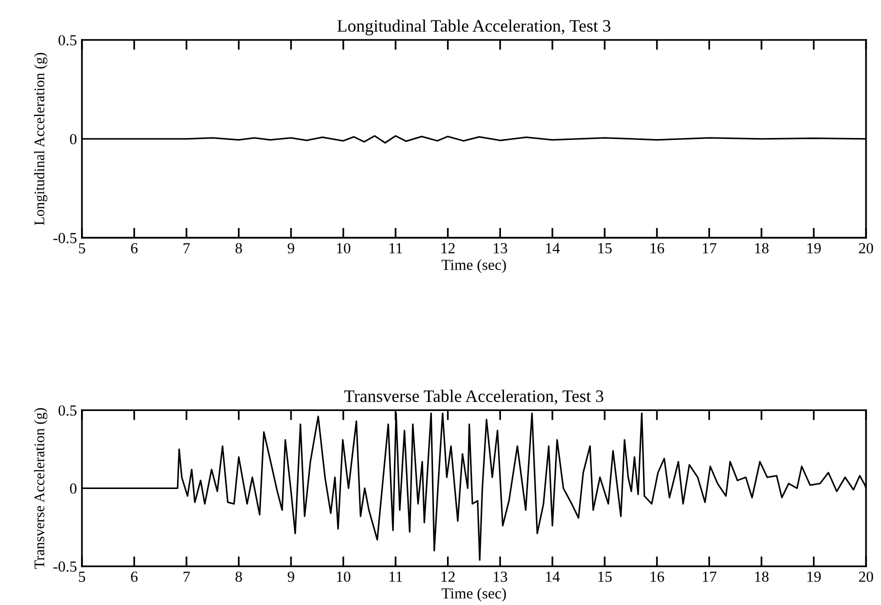 The width and height of the screenshot is (881, 605). Describe the element at coordinates (41, 139) in the screenshot. I see `y-axis-title: Longitudinal Acceleration (g)` at that location.